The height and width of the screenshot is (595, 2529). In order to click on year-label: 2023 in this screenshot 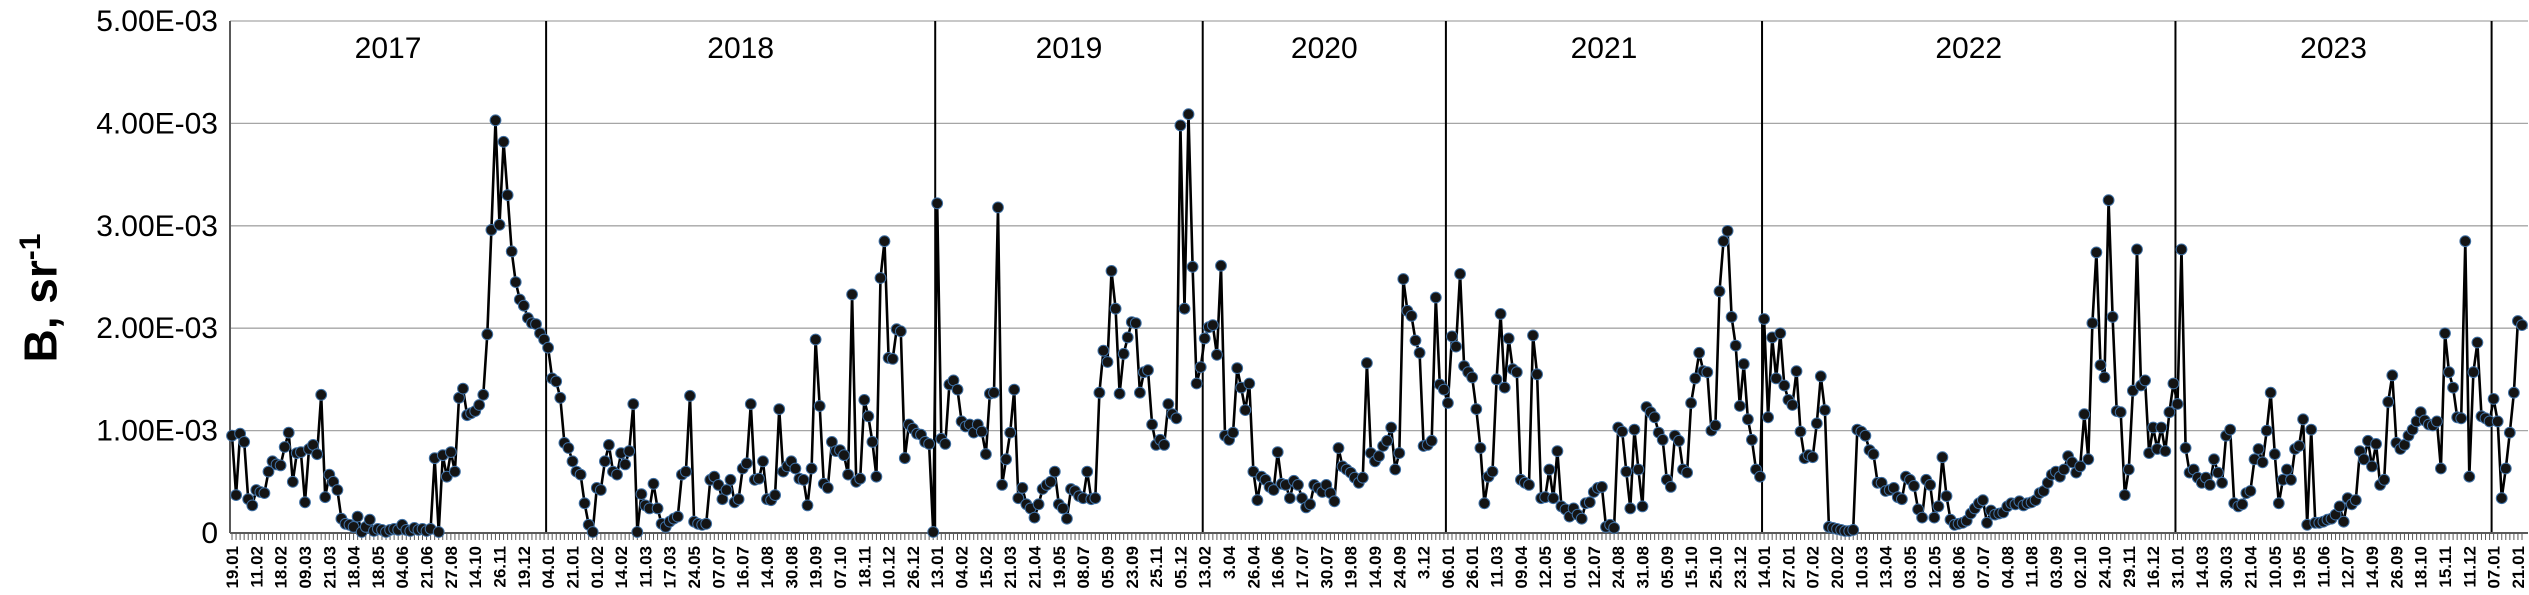, I will do `click(2333, 48)`.